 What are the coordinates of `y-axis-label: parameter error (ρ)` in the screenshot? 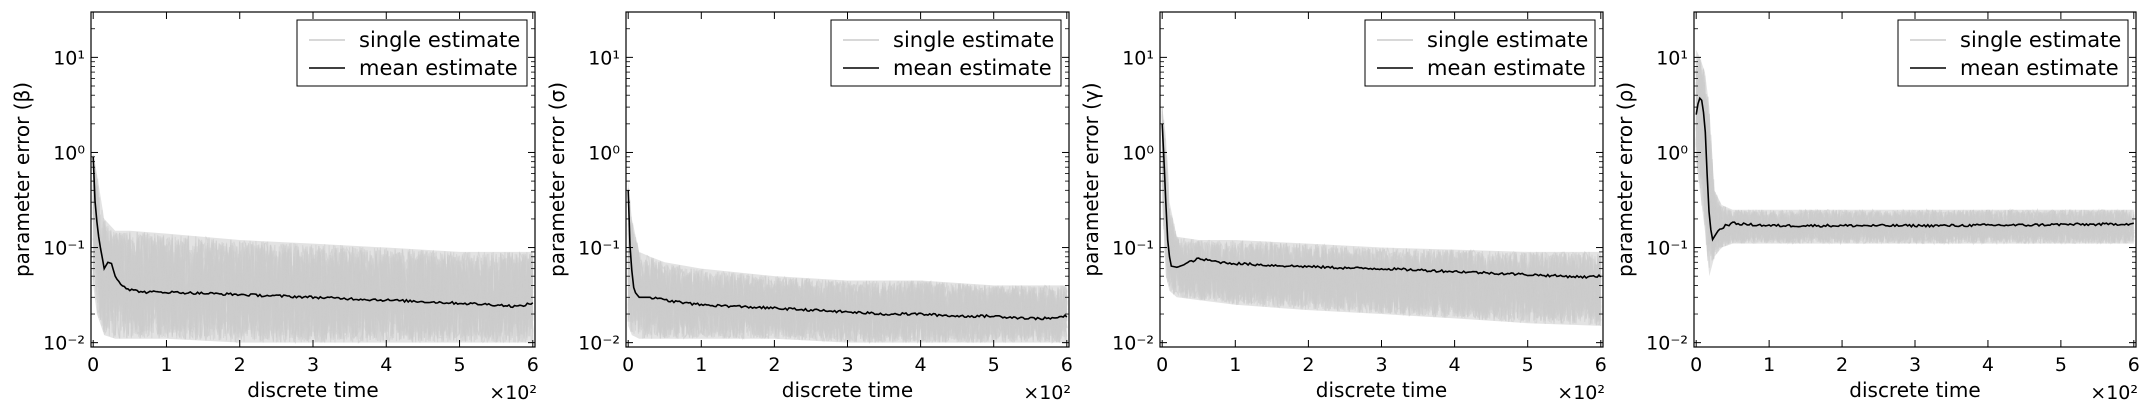 It's located at (1625, 179).